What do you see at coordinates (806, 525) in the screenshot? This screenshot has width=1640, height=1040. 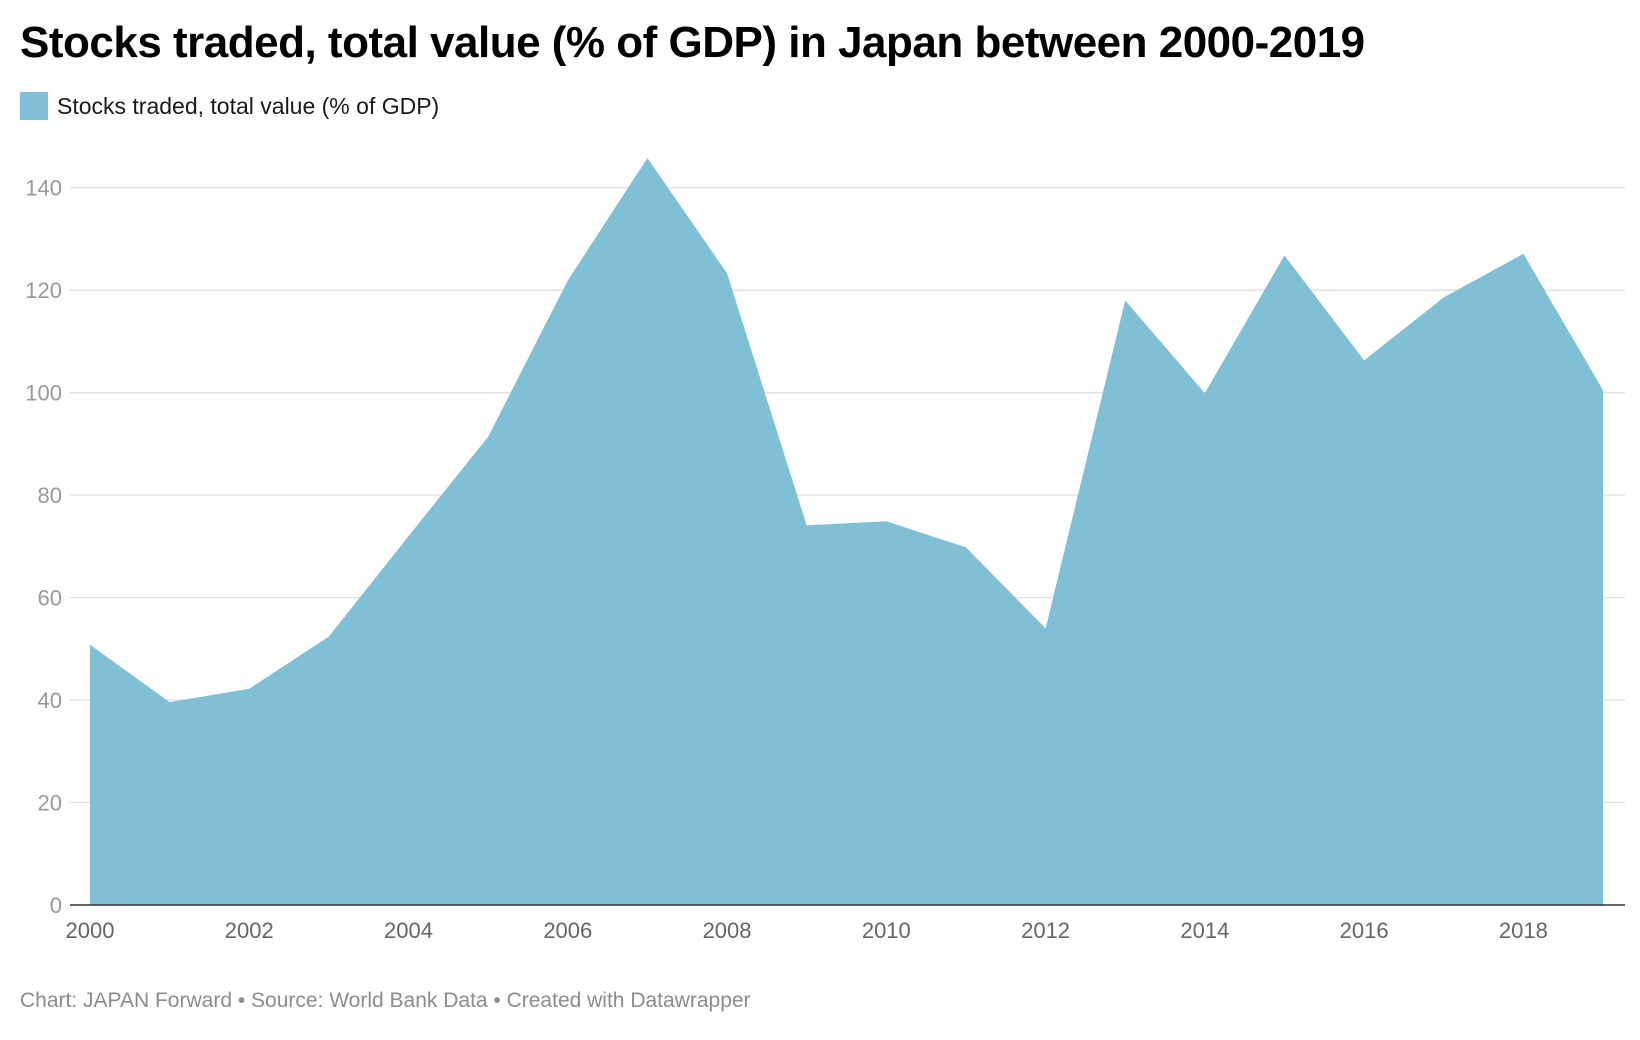 I see `data-point-2009` at bounding box center [806, 525].